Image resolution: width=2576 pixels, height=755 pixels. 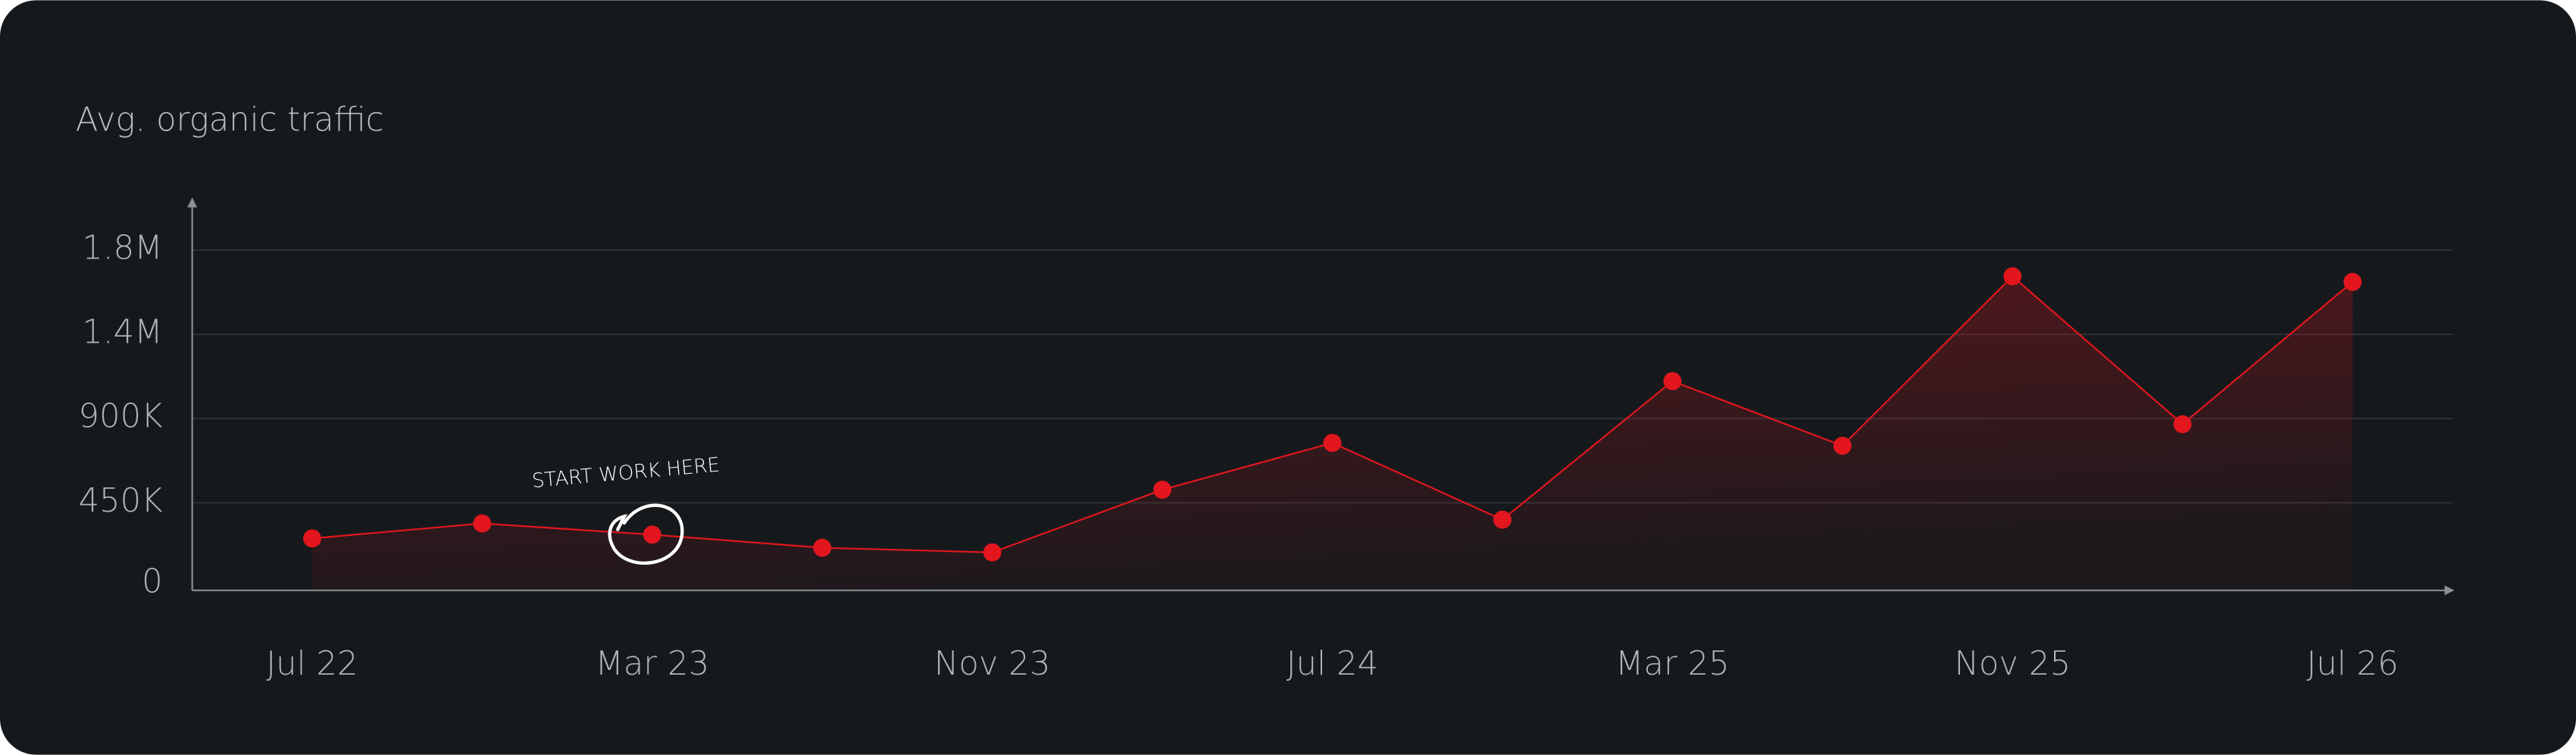 I want to click on y-axis-arrow, so click(x=193, y=202).